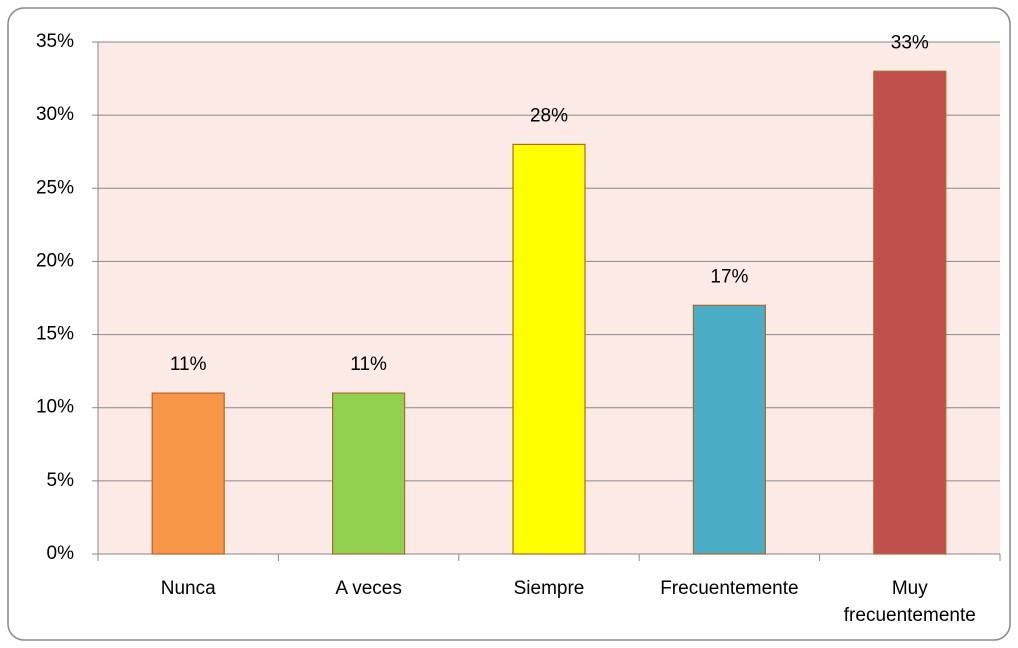 This screenshot has height=648, width=1018. Describe the element at coordinates (729, 276) in the screenshot. I see `data-label: 17%` at that location.